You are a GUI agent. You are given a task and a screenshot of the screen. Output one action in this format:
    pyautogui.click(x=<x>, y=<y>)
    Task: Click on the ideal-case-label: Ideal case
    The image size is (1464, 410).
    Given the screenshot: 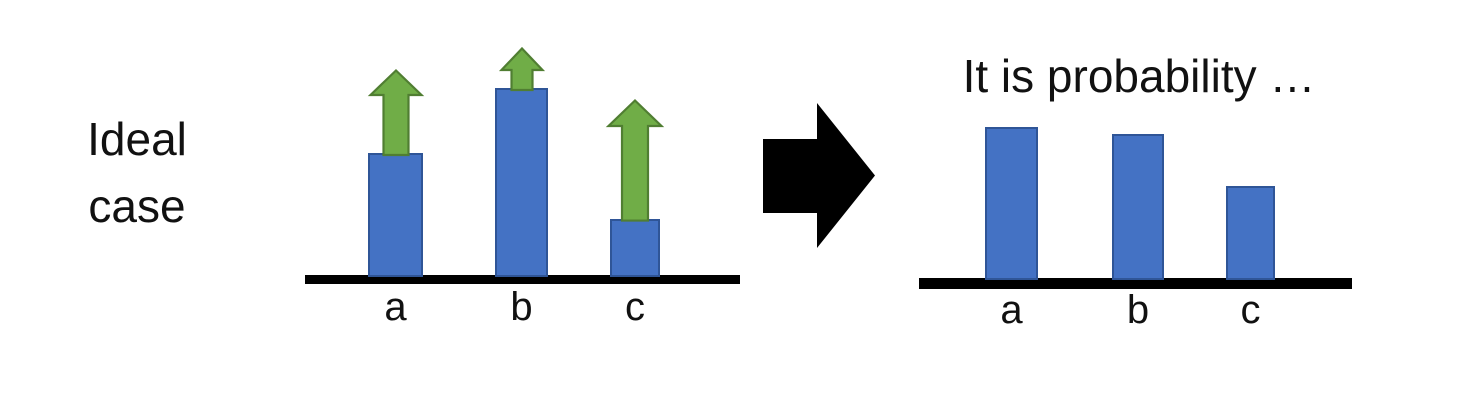 What is the action you would take?
    pyautogui.click(x=137, y=173)
    